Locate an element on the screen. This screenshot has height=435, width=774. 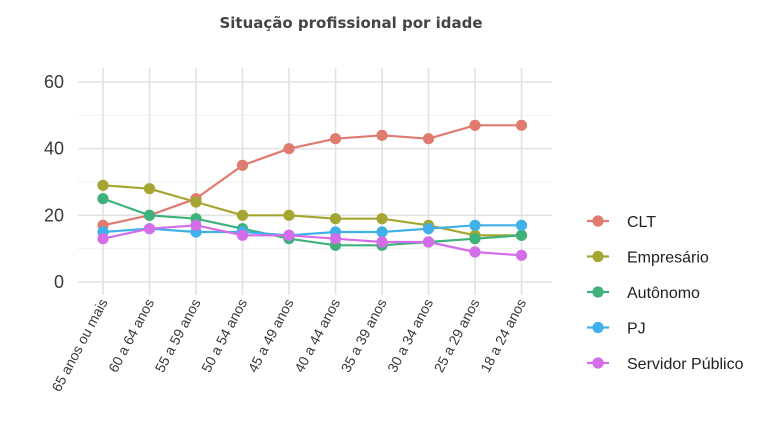
x-tick-label: 35 a 39 anos is located at coordinates (364, 335).